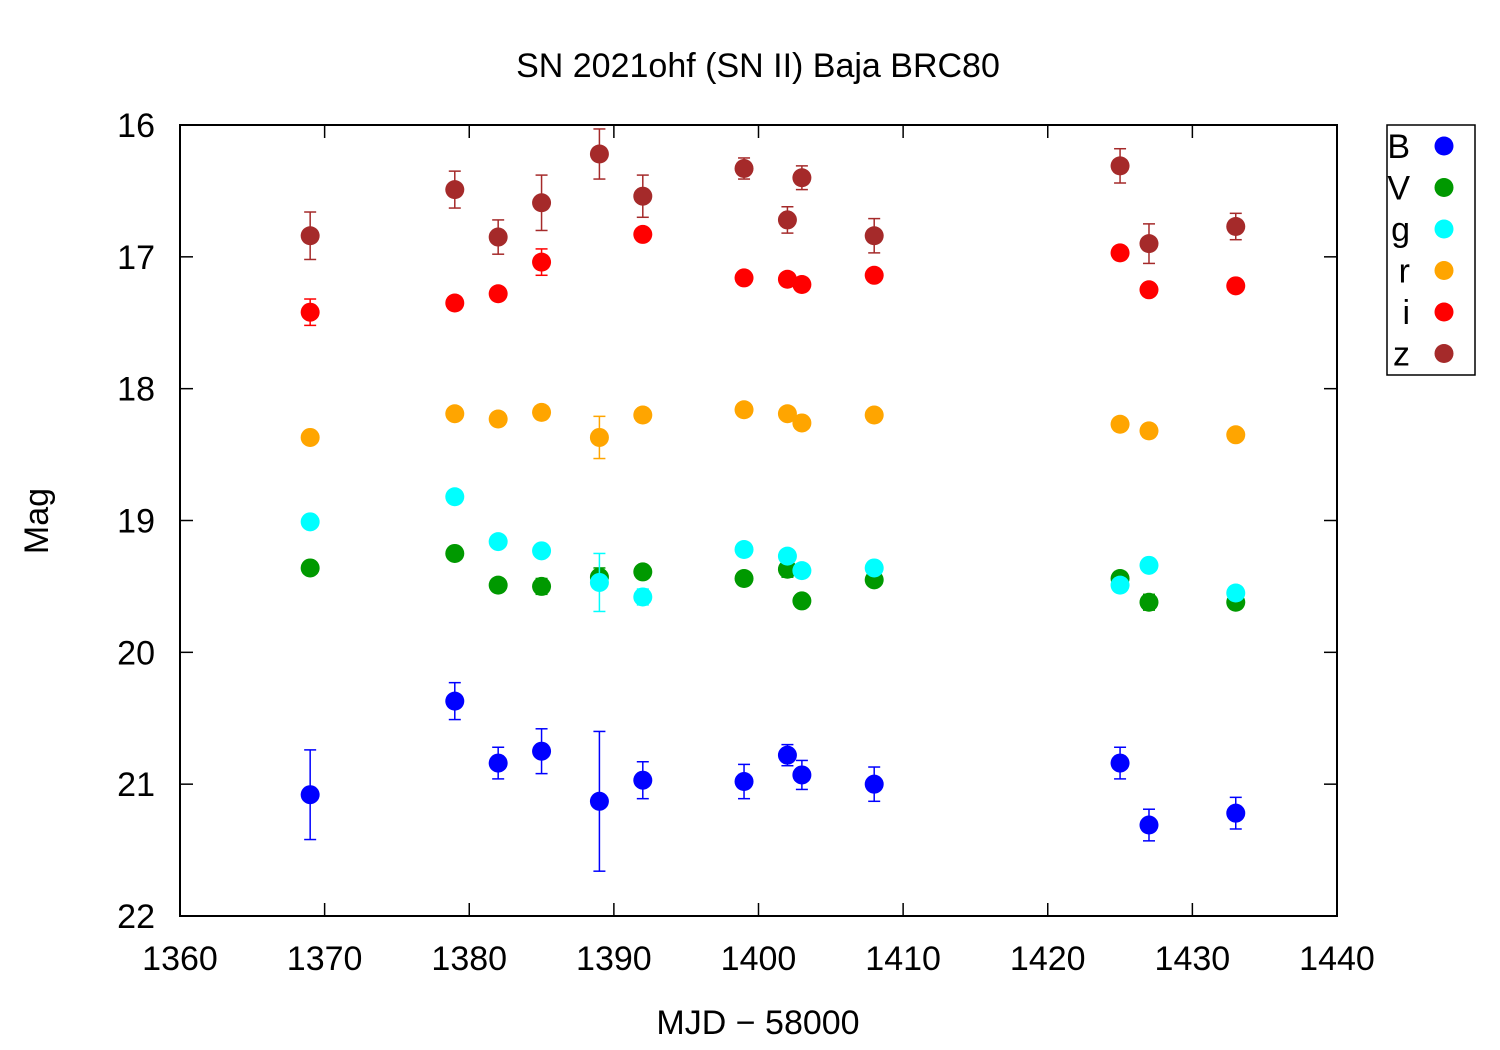 The width and height of the screenshot is (1500, 1050). Describe the element at coordinates (757, 1023) in the screenshot. I see `x-axis-label: MJD − 58000` at that location.